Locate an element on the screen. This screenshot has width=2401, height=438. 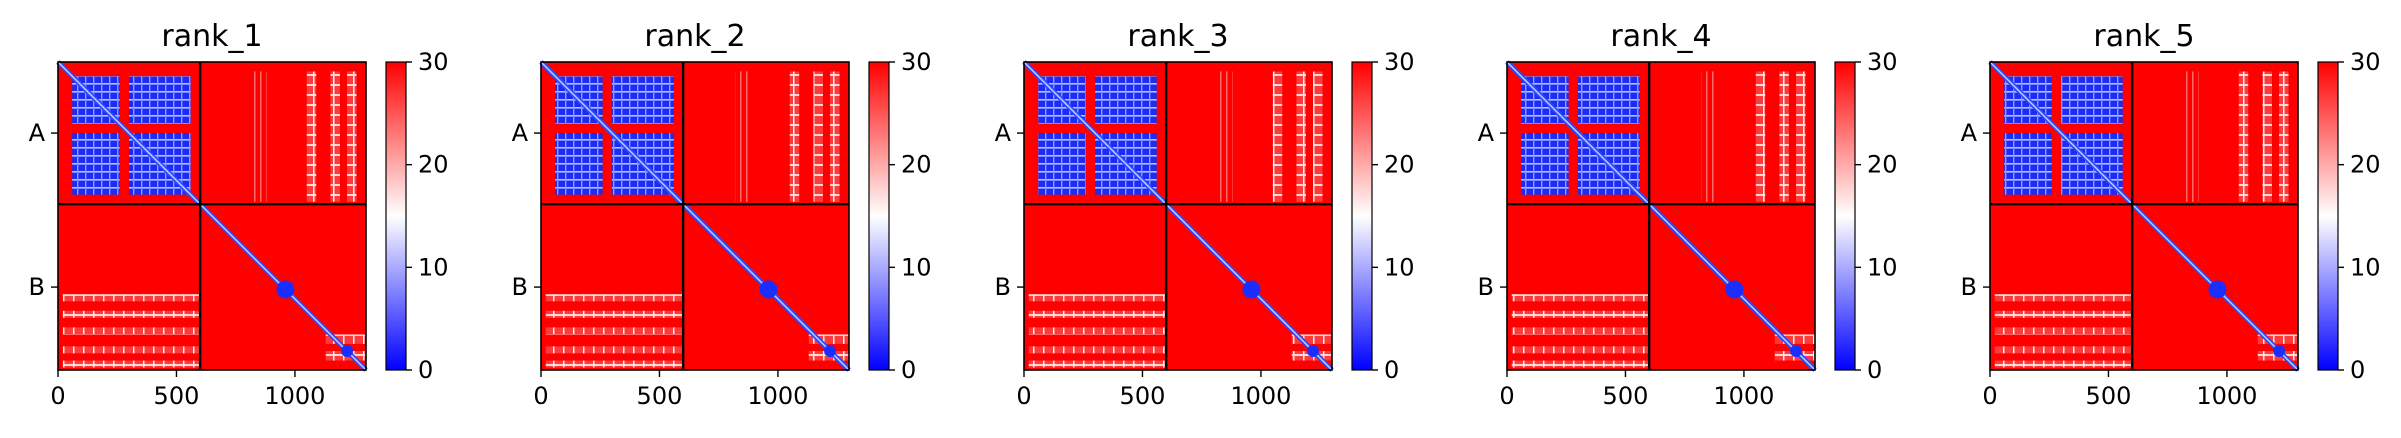
panel-title: rank_4 is located at coordinates (1660, 36).